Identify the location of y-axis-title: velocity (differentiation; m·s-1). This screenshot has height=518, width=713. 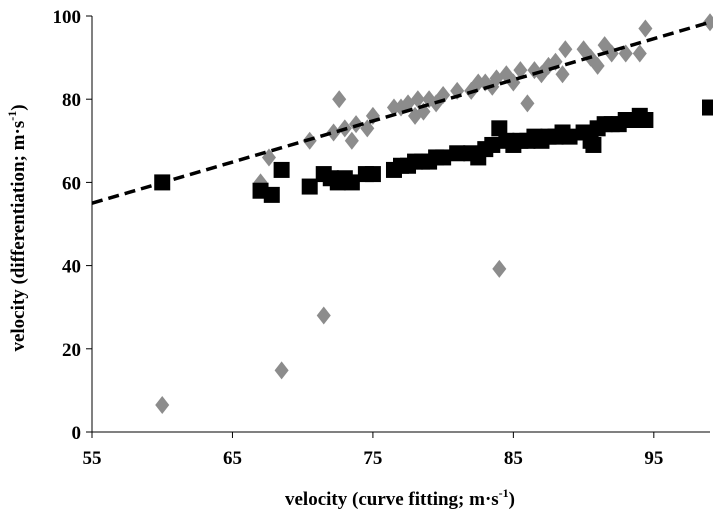
(17, 227).